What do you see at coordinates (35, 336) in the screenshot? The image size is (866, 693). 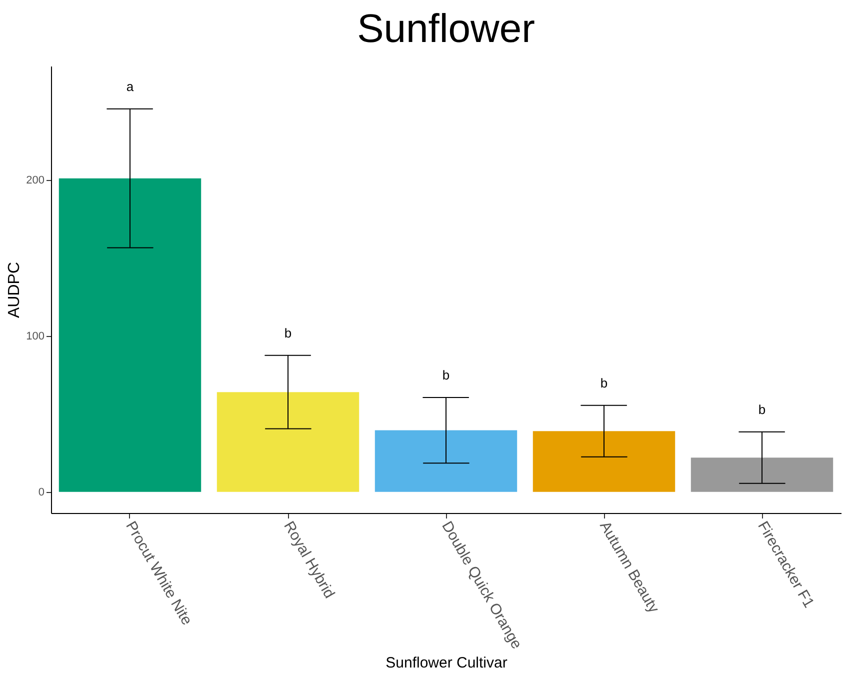 I see `y-tick-label: 100` at bounding box center [35, 336].